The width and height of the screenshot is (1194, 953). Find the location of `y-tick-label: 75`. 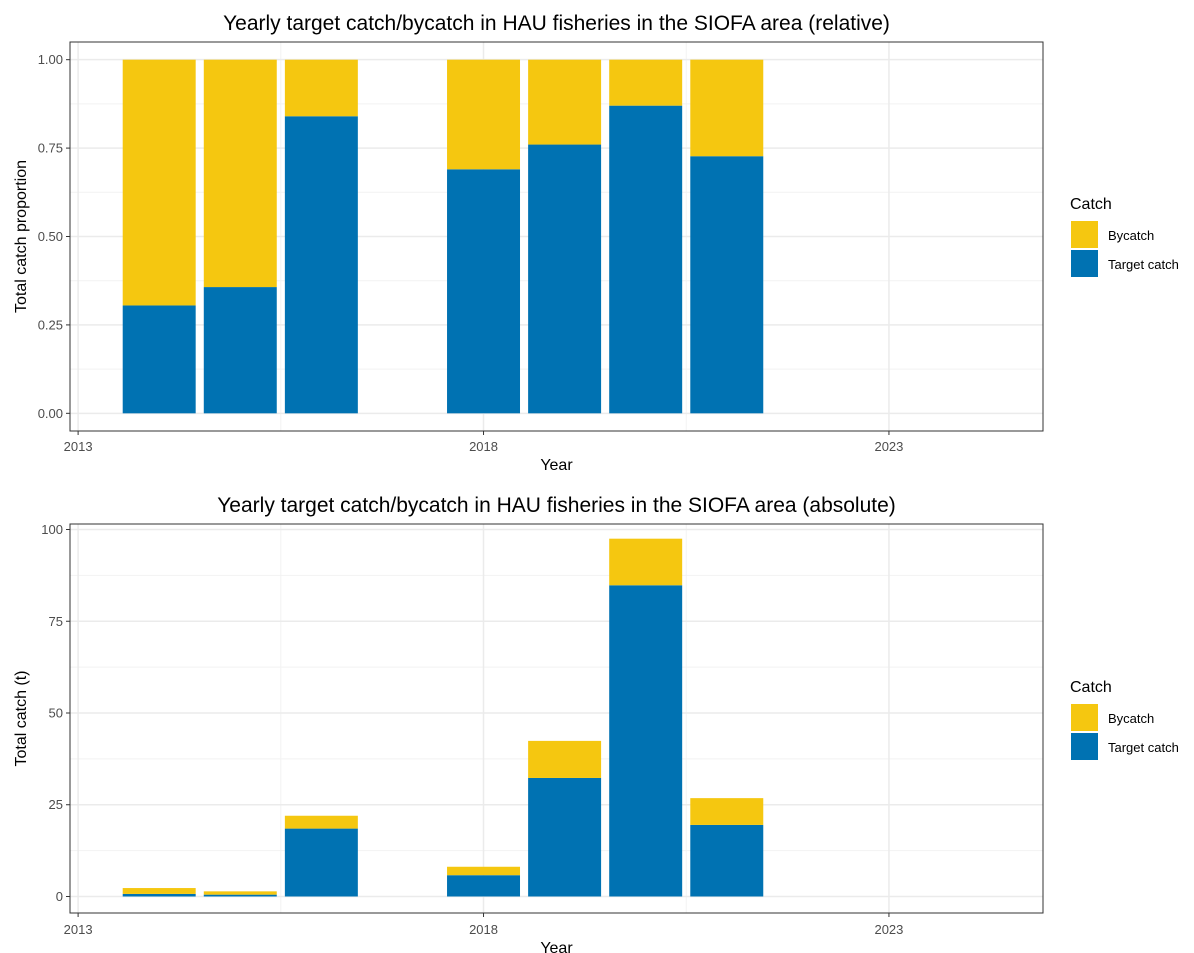

y-tick-label: 75 is located at coordinates (56, 621).